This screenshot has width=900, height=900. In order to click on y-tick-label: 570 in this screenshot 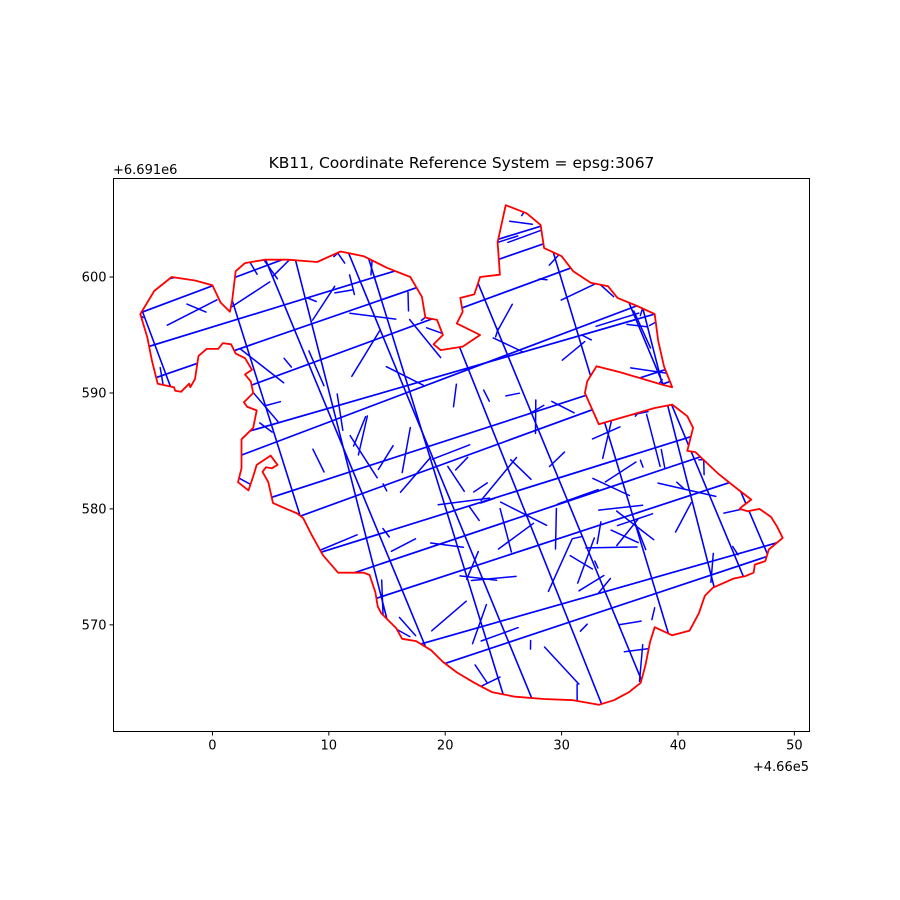, I will do `click(94, 625)`.